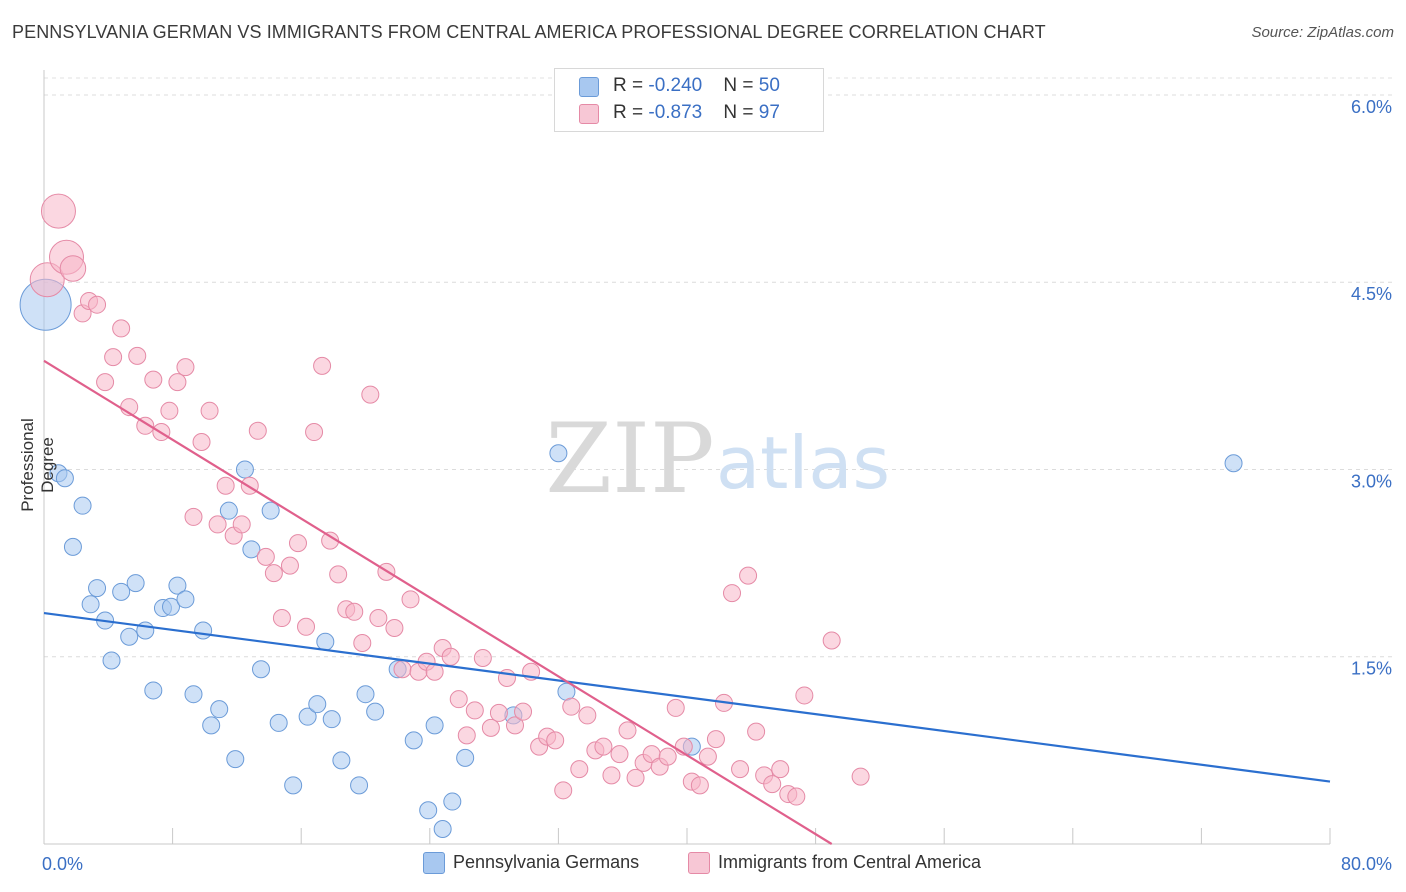 The image size is (1406, 892). What do you see at coordinates (589, 114) in the screenshot?
I see `legend-swatch-pink` at bounding box center [589, 114].